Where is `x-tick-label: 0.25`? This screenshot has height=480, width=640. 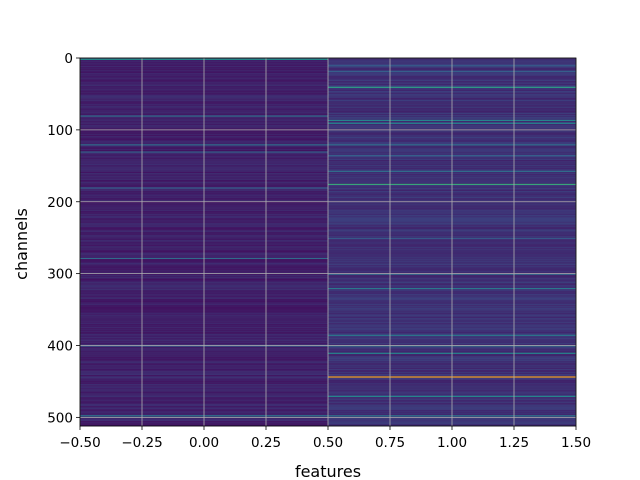
x-tick-label: 0.25 is located at coordinates (266, 443).